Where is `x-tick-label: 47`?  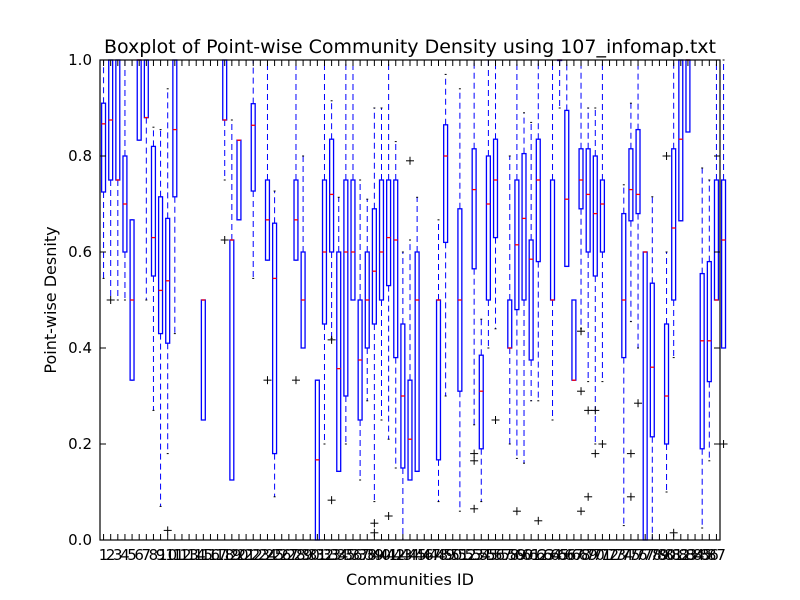
x-tick-label: 47 is located at coordinates (431, 555).